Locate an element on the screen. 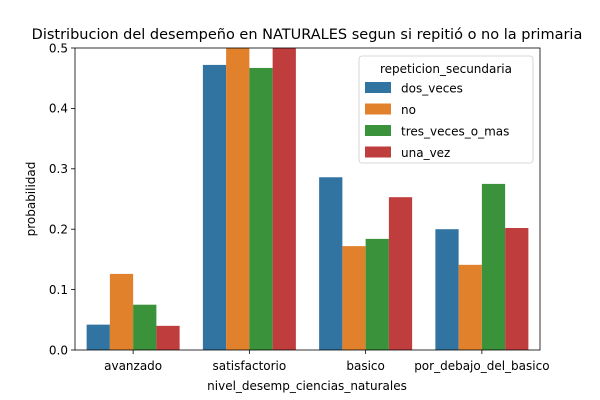 Image resolution: width=600 pixels, height=400 pixels. bar-no-avanzado is located at coordinates (121, 311).